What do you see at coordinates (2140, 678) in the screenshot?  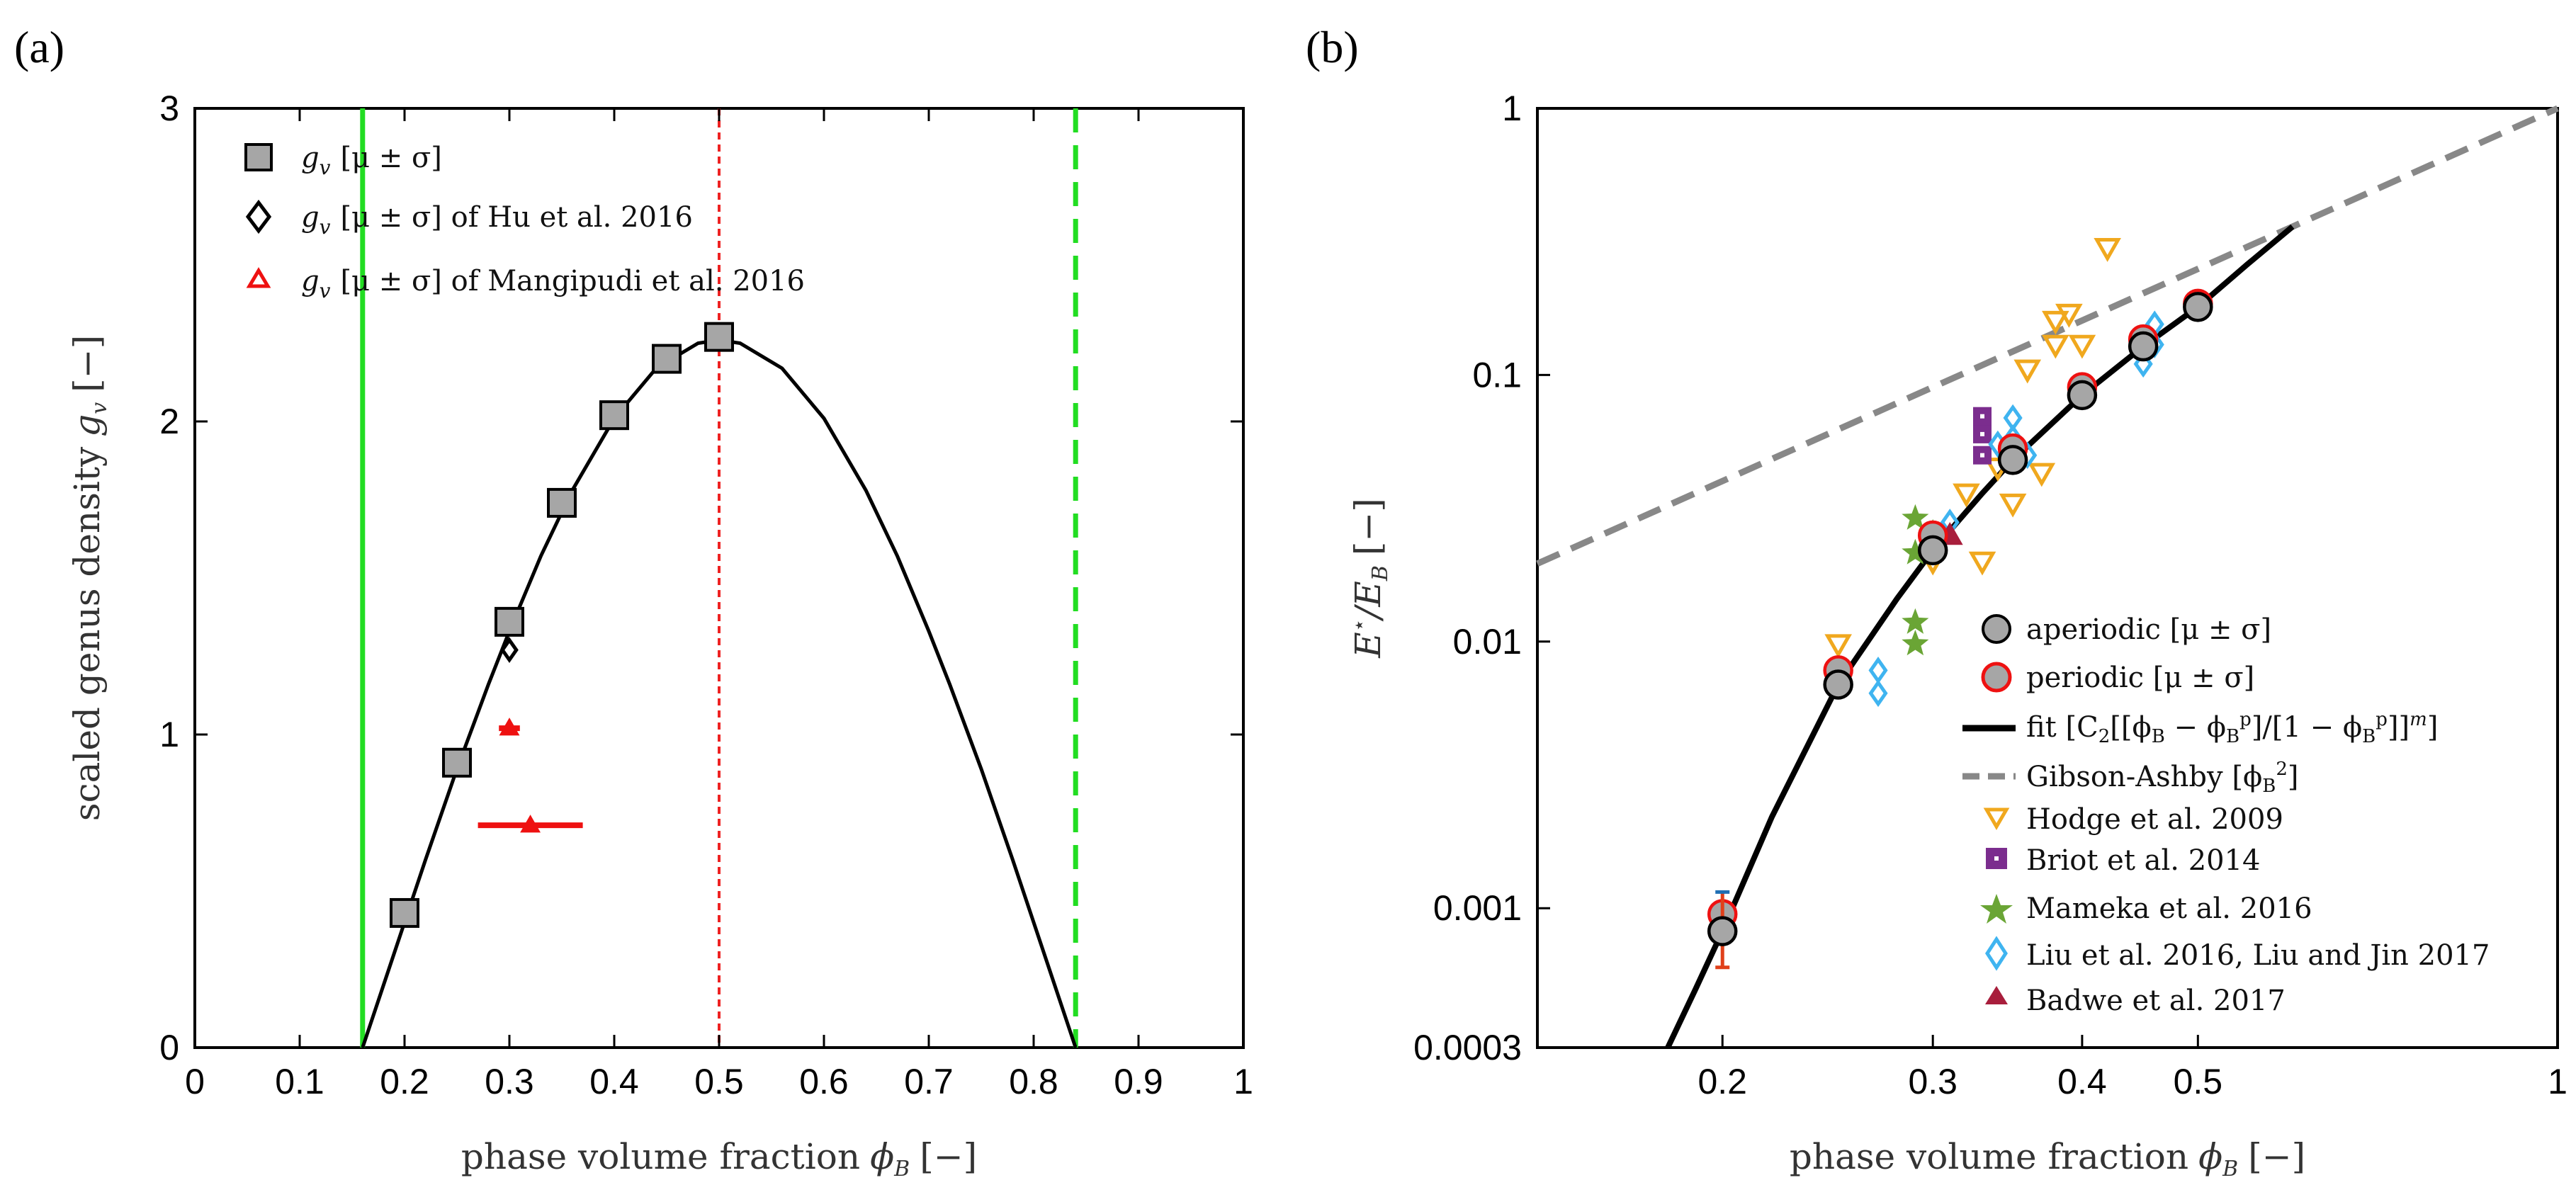 I see `legend-b-entry-1: periodic [μ ± σ]` at bounding box center [2140, 678].